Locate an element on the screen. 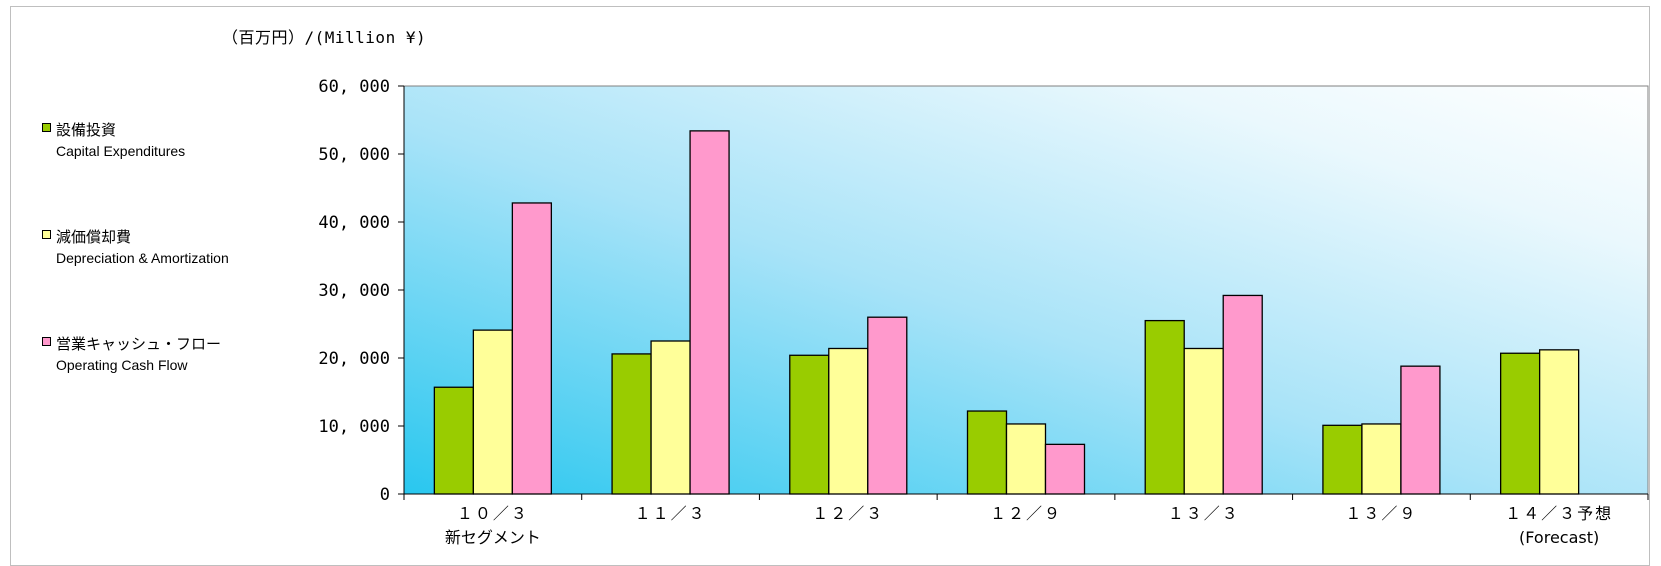 The image size is (1661, 566). legend-label-depreciation-en: Depreciation & Amortization is located at coordinates (142, 258).